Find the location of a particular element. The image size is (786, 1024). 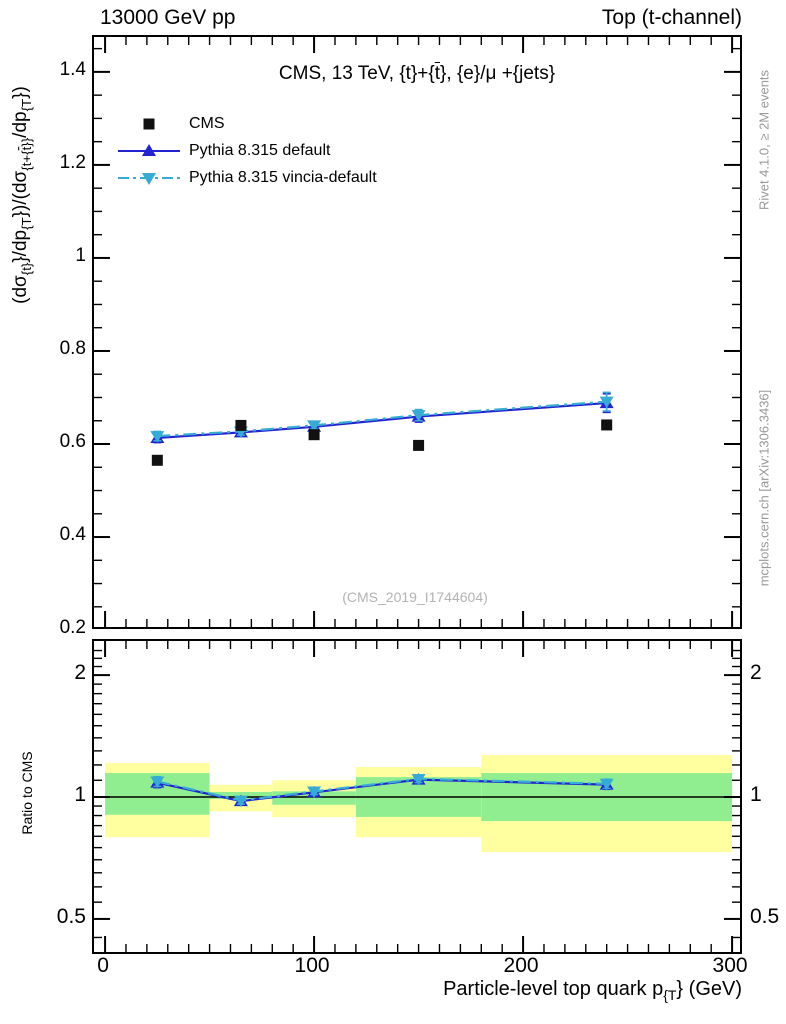

analysis-watermark: (CMS_2019_I1744604) is located at coordinates (415, 597).